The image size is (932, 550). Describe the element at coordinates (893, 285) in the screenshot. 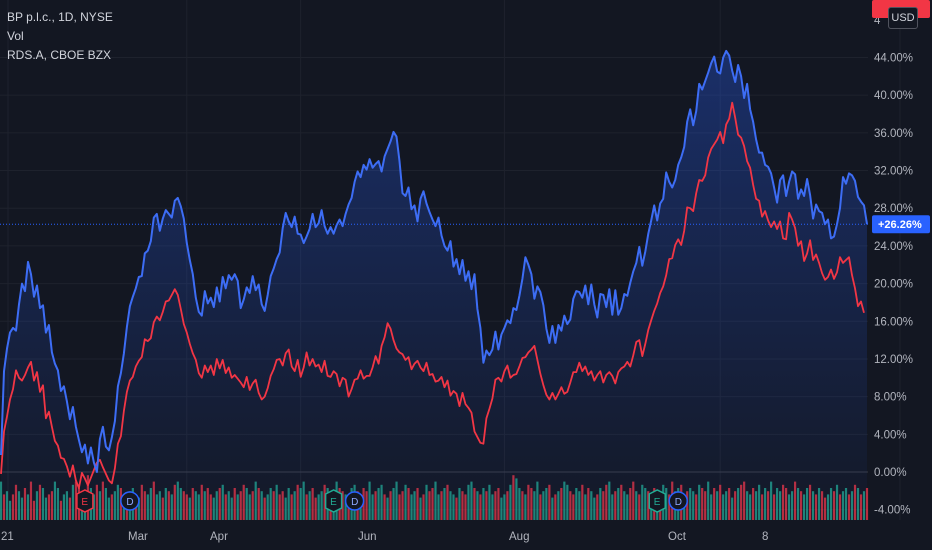

I see `y-tick-label: 20.00%` at that location.